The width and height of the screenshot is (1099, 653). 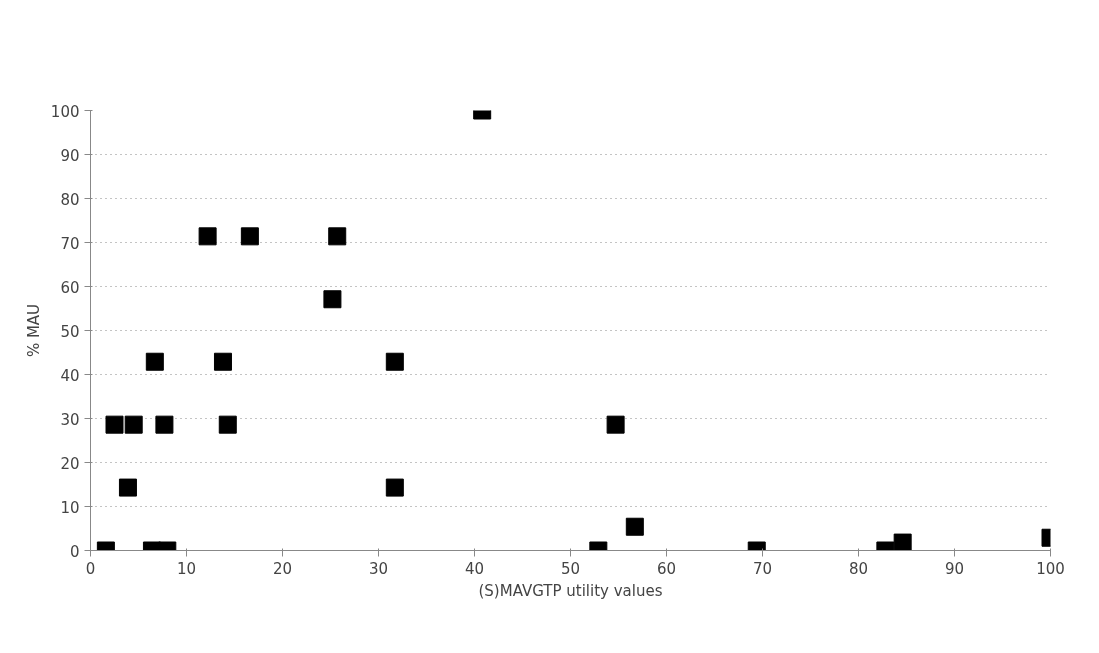 I want to click on y-tick-label: 0, so click(x=74, y=551).